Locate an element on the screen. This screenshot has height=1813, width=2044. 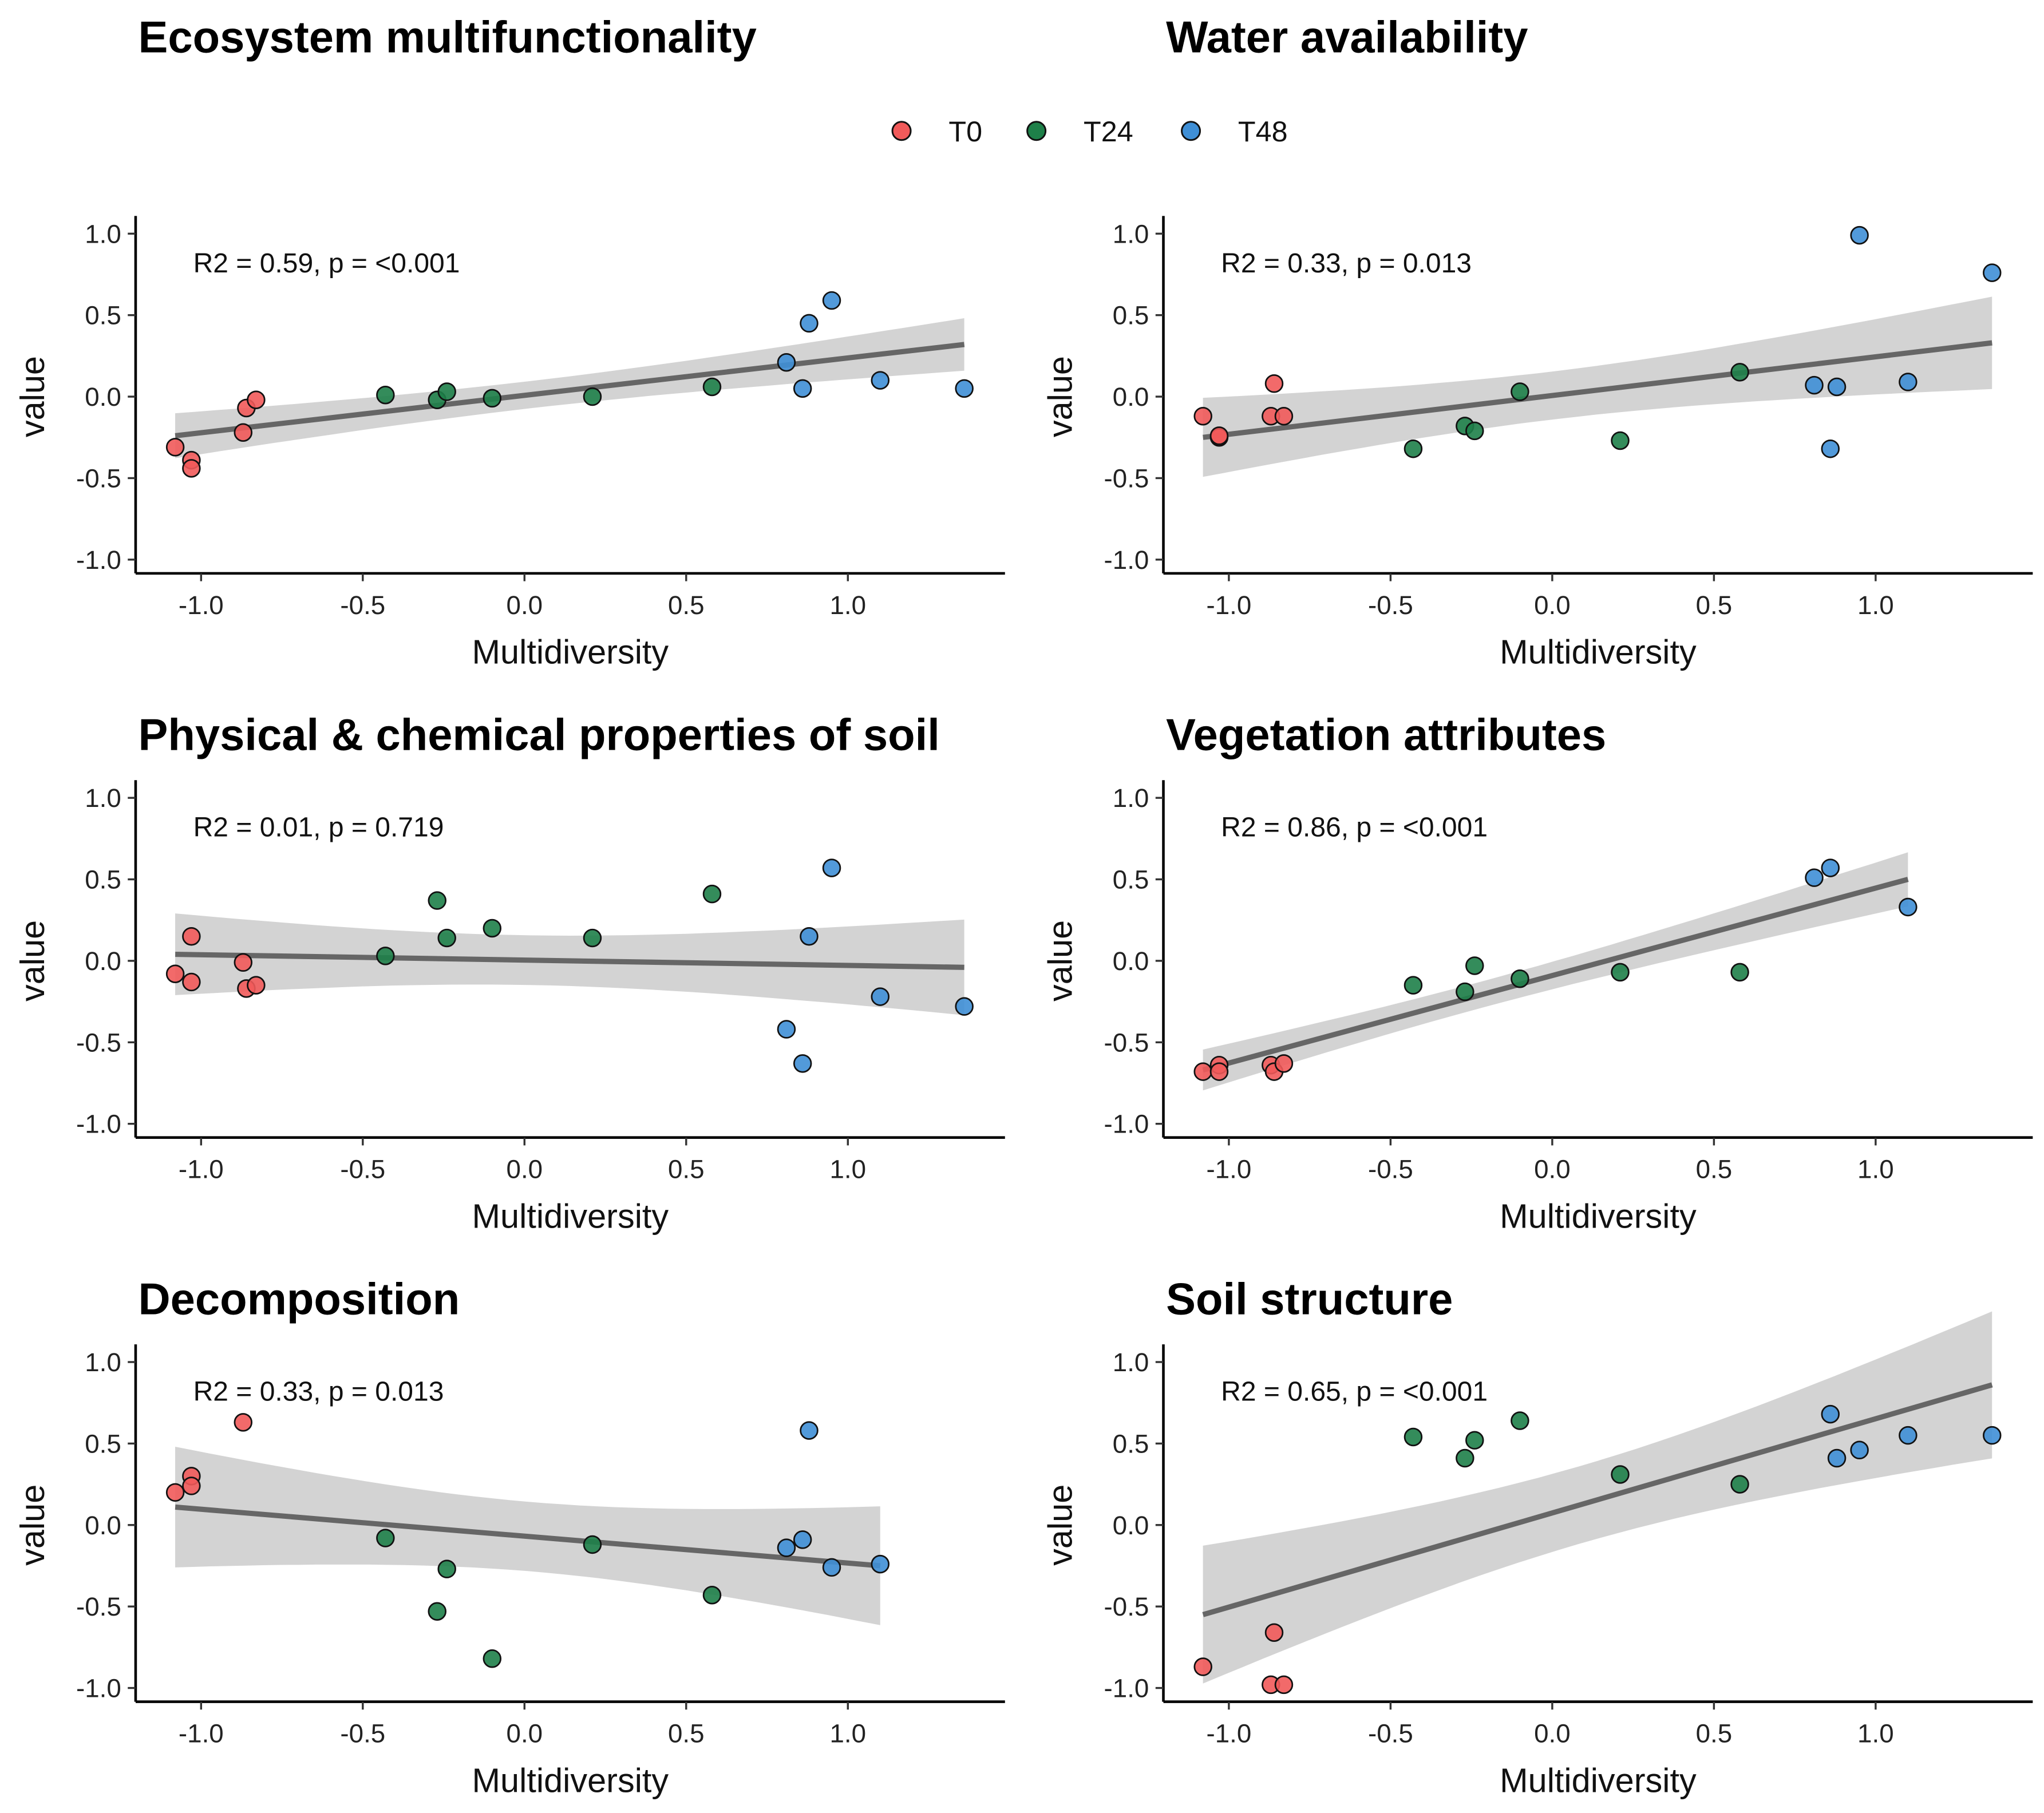
legend-marker-T0 is located at coordinates (901, 131).